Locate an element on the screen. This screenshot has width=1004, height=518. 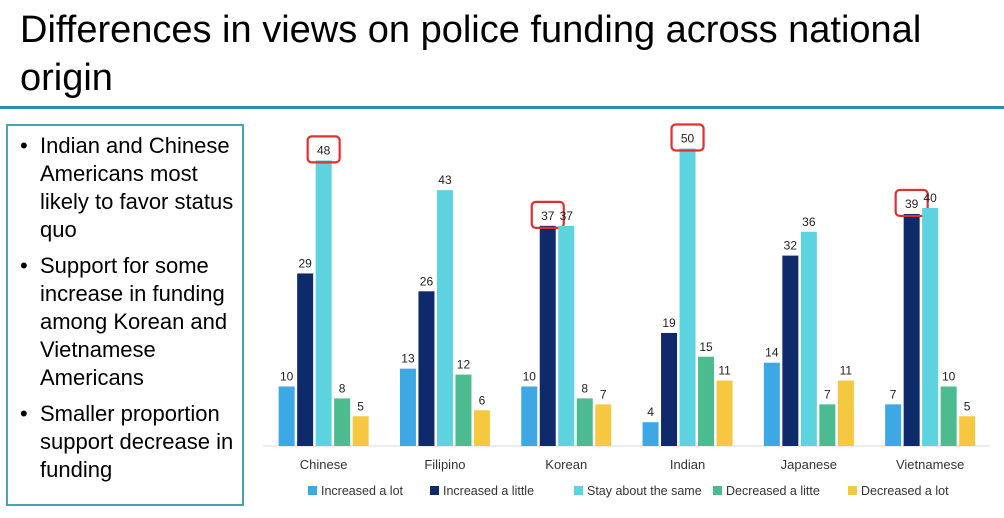
legend-label: Stay about the same is located at coordinates (644, 491).